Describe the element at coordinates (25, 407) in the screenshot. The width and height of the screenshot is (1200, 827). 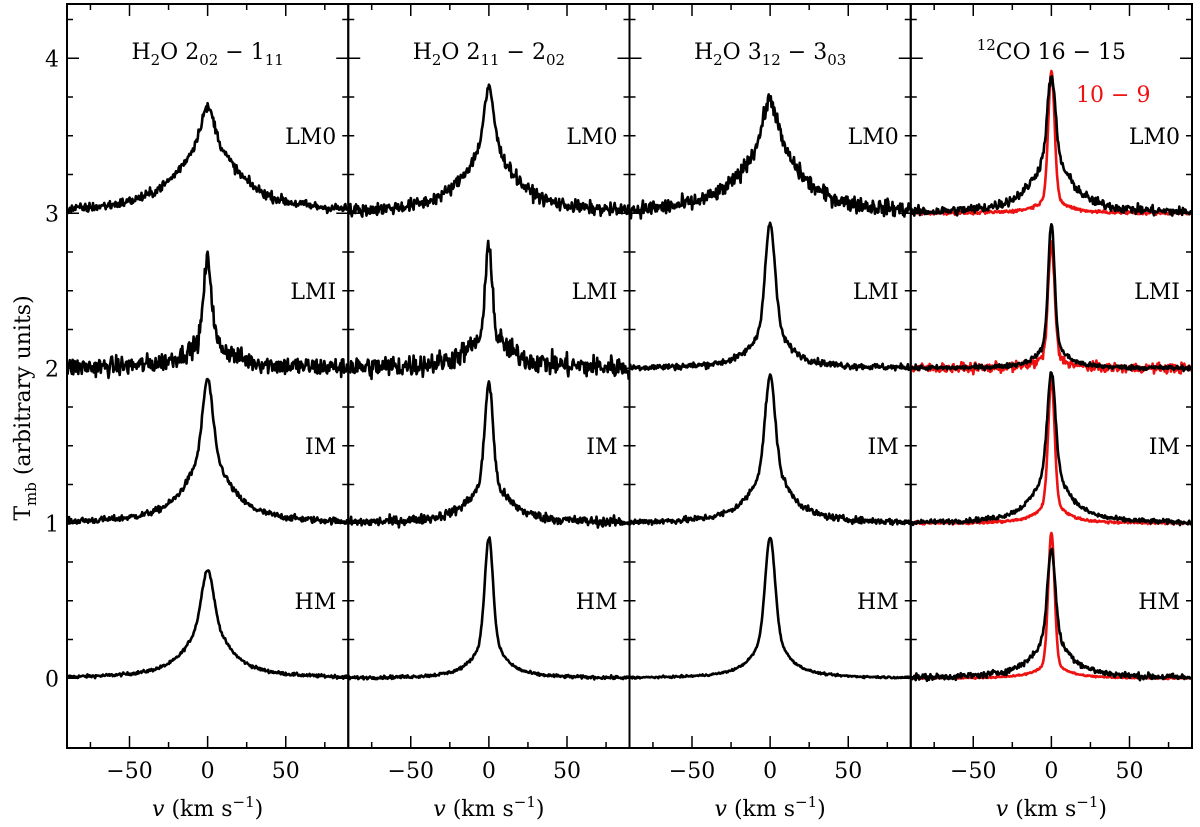
I see `y-axis-label: Tmb (arbitrary units)` at that location.